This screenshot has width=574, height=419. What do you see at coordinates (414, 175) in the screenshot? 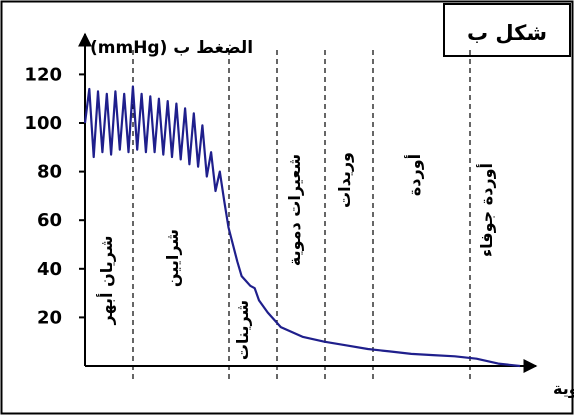
I see `region-label: أوردة` at bounding box center [414, 175].